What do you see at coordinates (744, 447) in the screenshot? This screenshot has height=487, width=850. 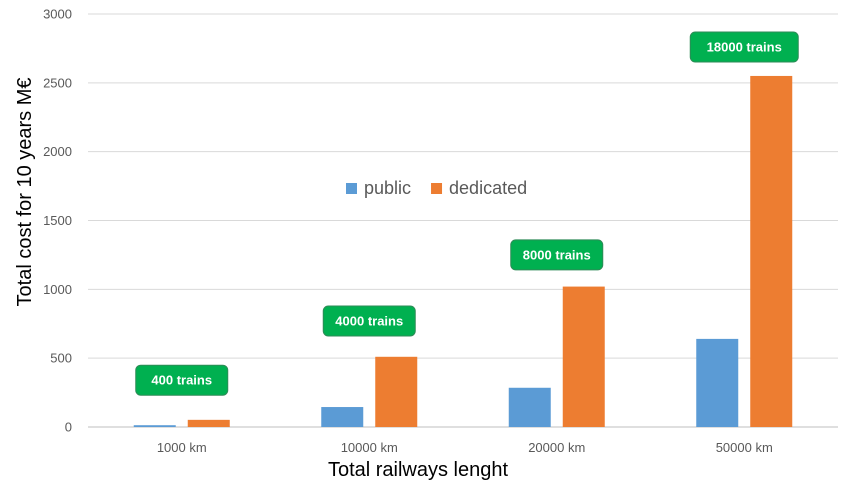 I see `x-tick-label: 50000 km` at bounding box center [744, 447].